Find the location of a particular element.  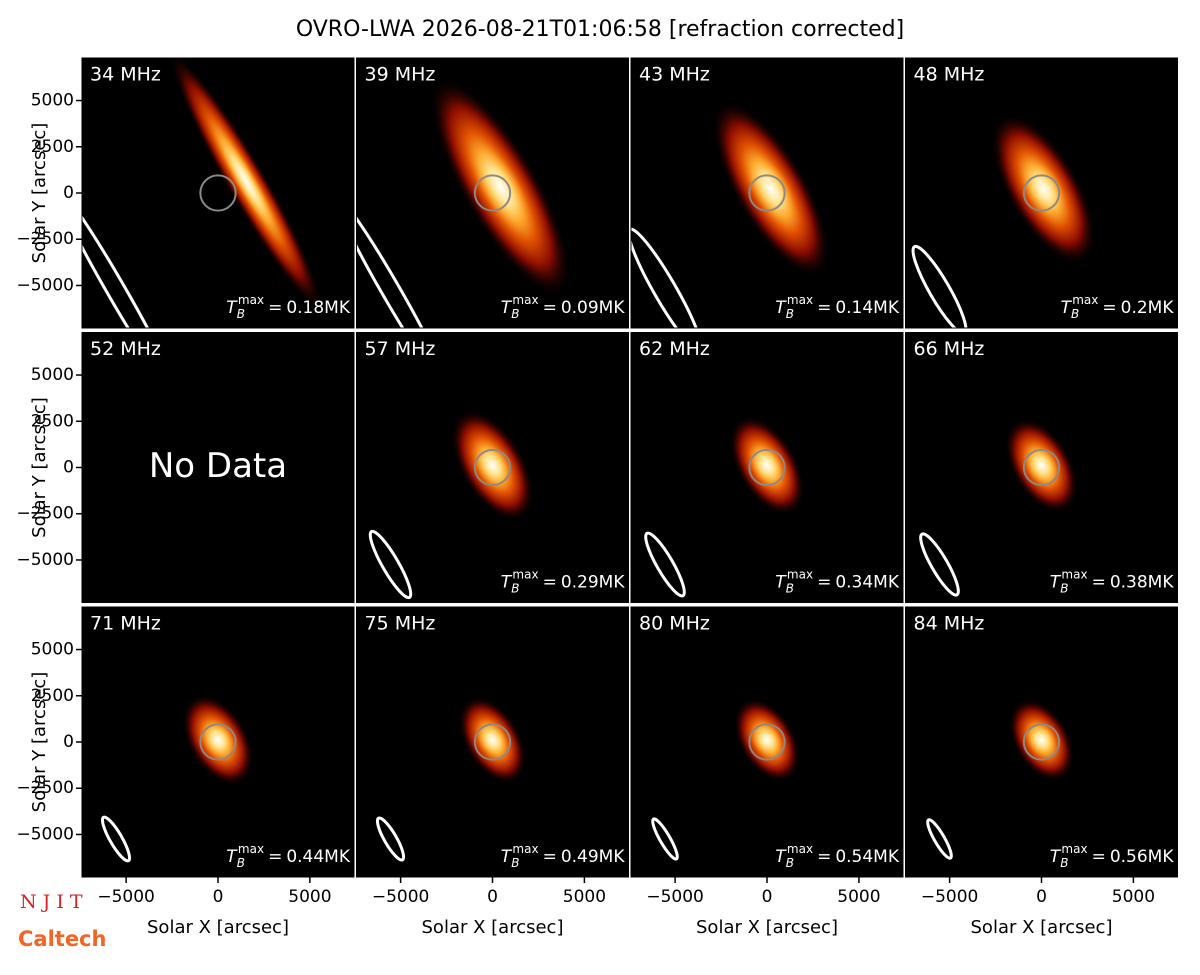

panel: TBmax = 0.38MK 66 MHz is located at coordinates (1041, 467).